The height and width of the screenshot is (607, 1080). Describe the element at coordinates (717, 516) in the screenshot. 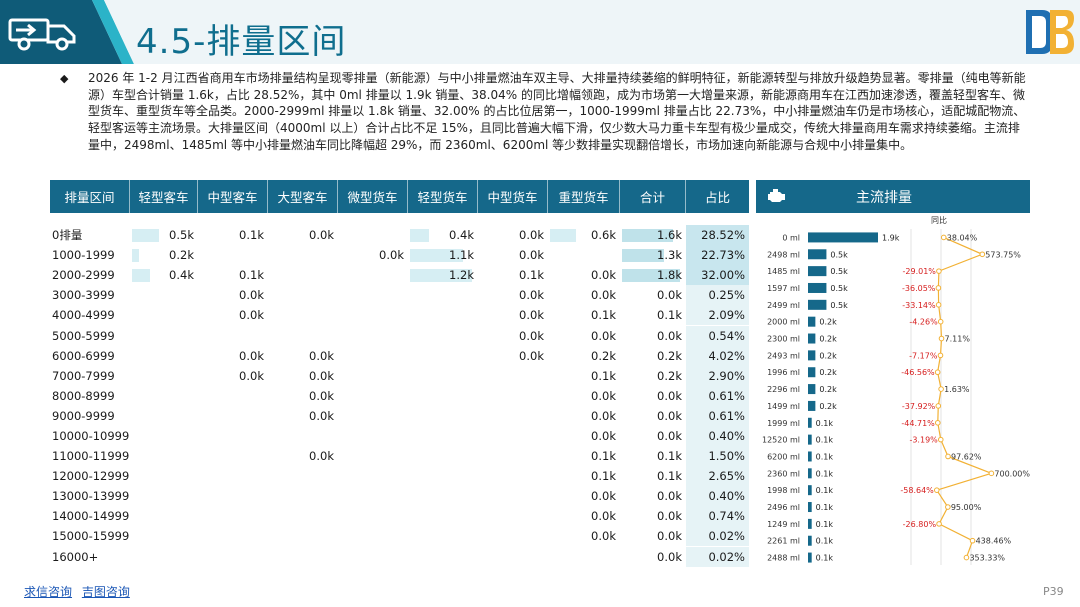

I see `share-cell: 0.74%` at that location.